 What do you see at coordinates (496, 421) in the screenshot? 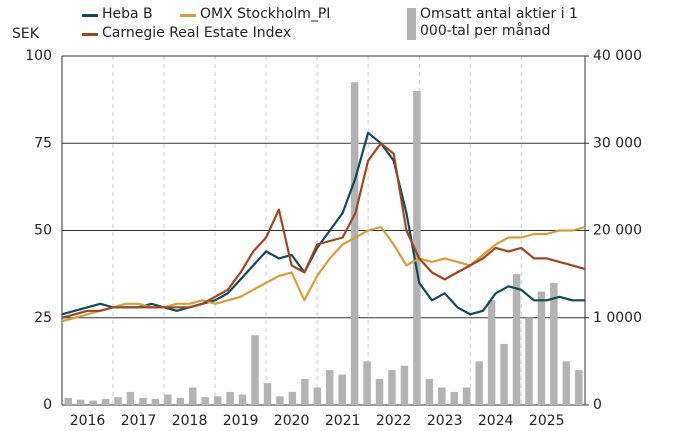
I see `x-tick-label: 2024` at bounding box center [496, 421].